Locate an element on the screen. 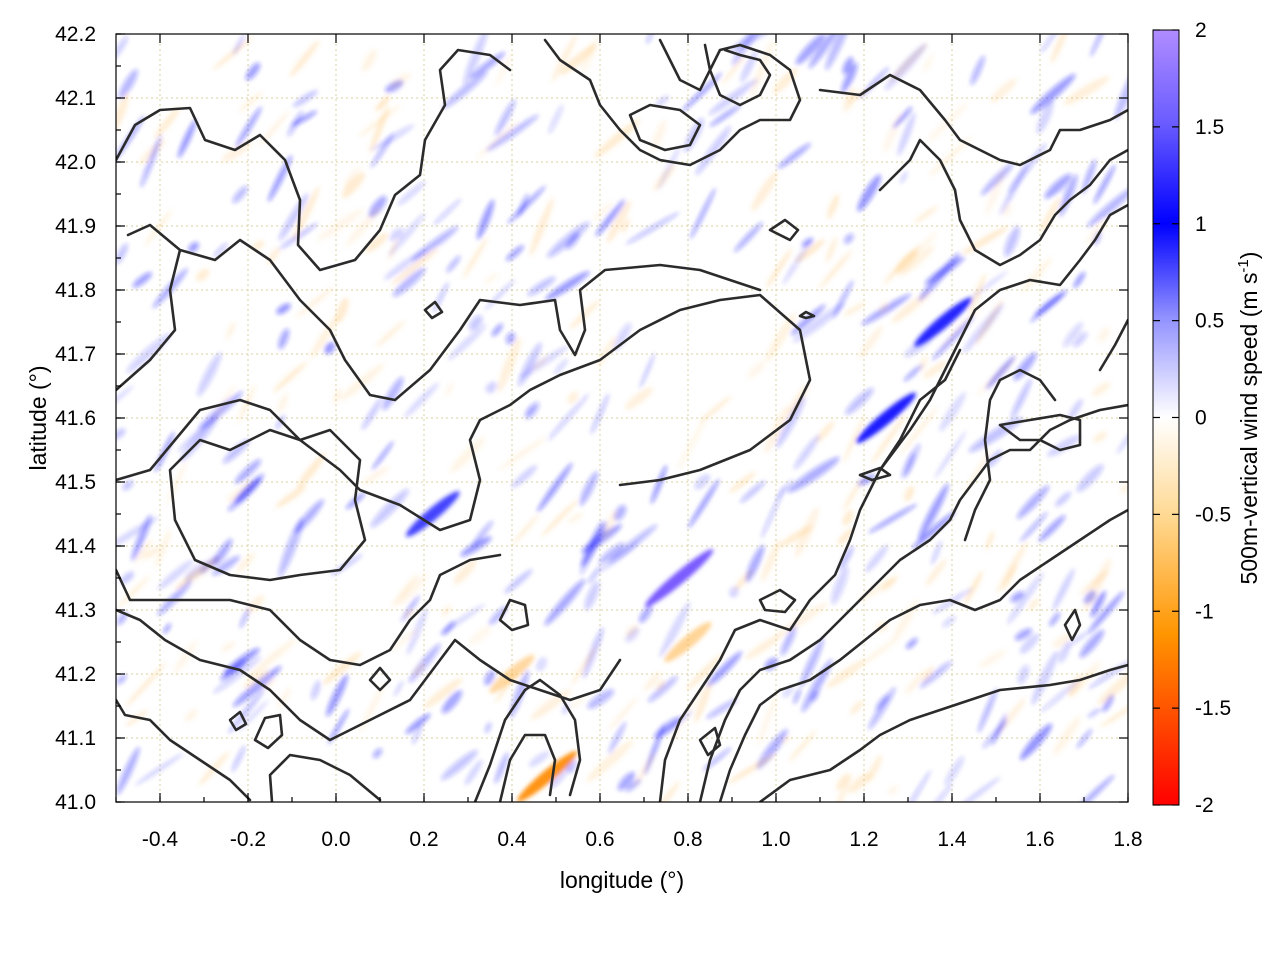  y-tick-label: 41.7 is located at coordinates (75, 354).